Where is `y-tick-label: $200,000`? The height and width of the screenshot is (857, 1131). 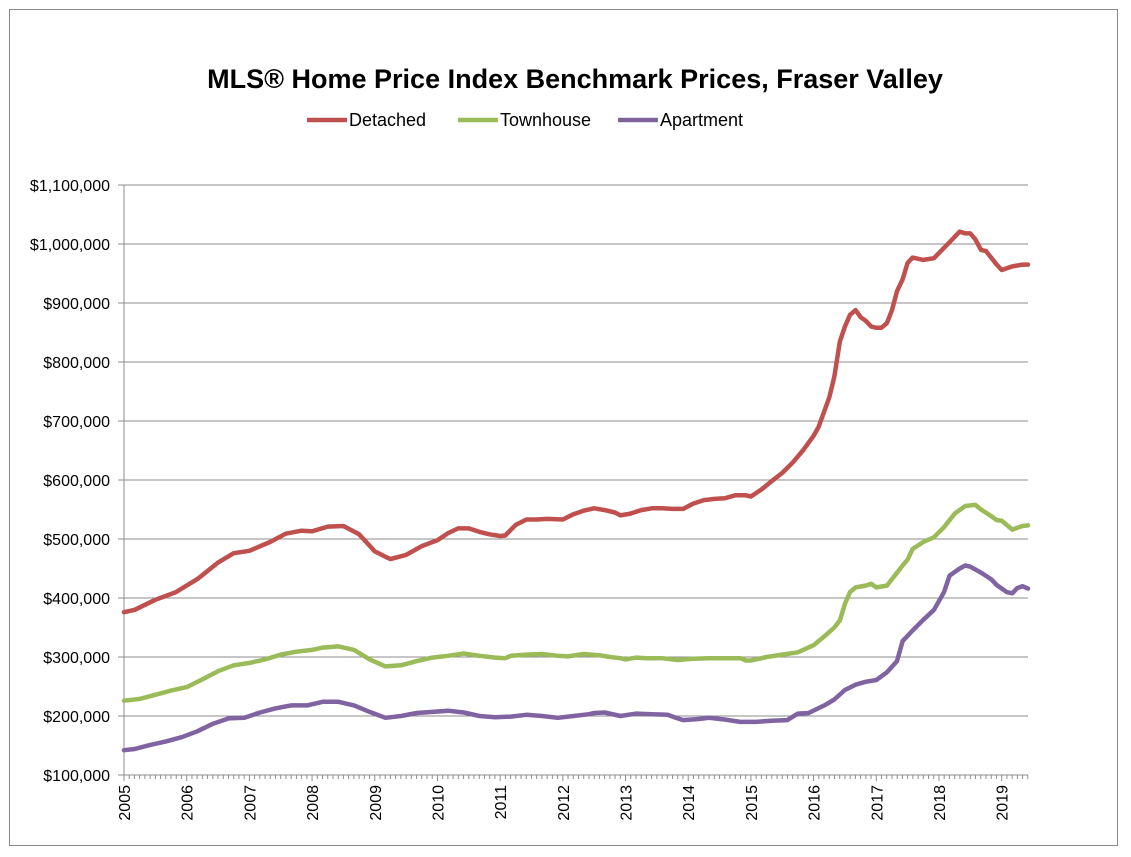
y-tick-label: $200,000 is located at coordinates (76, 717).